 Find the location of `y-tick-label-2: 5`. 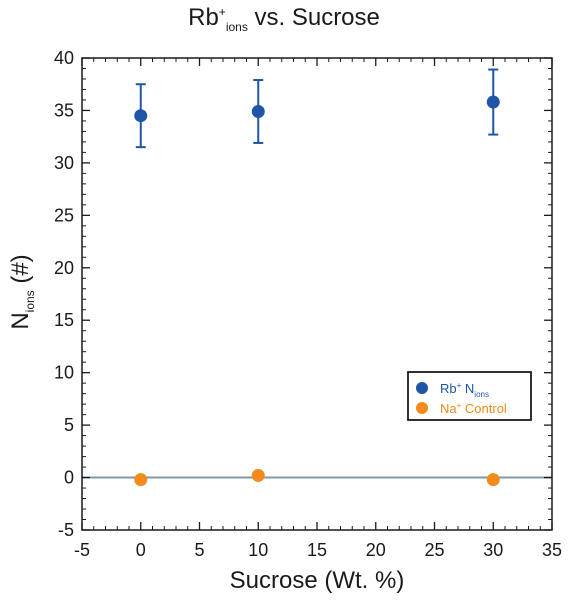

y-tick-label-2: 5 is located at coordinates (69, 425).